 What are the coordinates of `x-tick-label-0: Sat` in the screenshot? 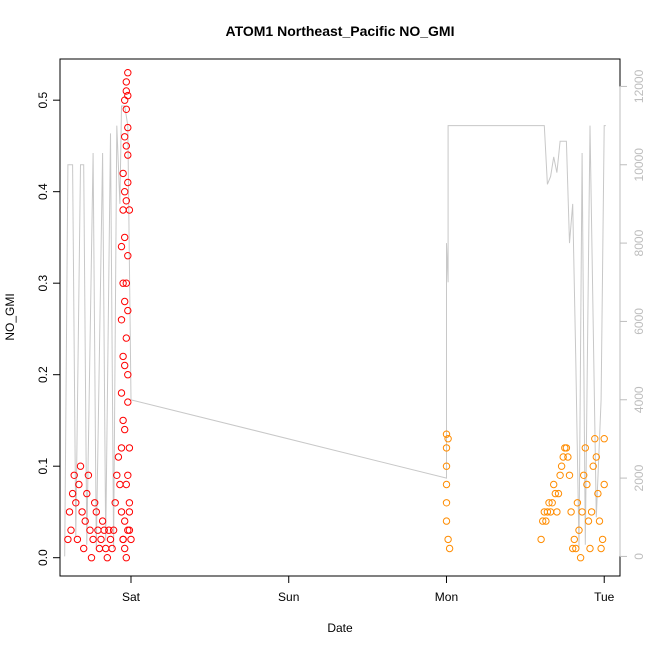 It's located at (131, 597).